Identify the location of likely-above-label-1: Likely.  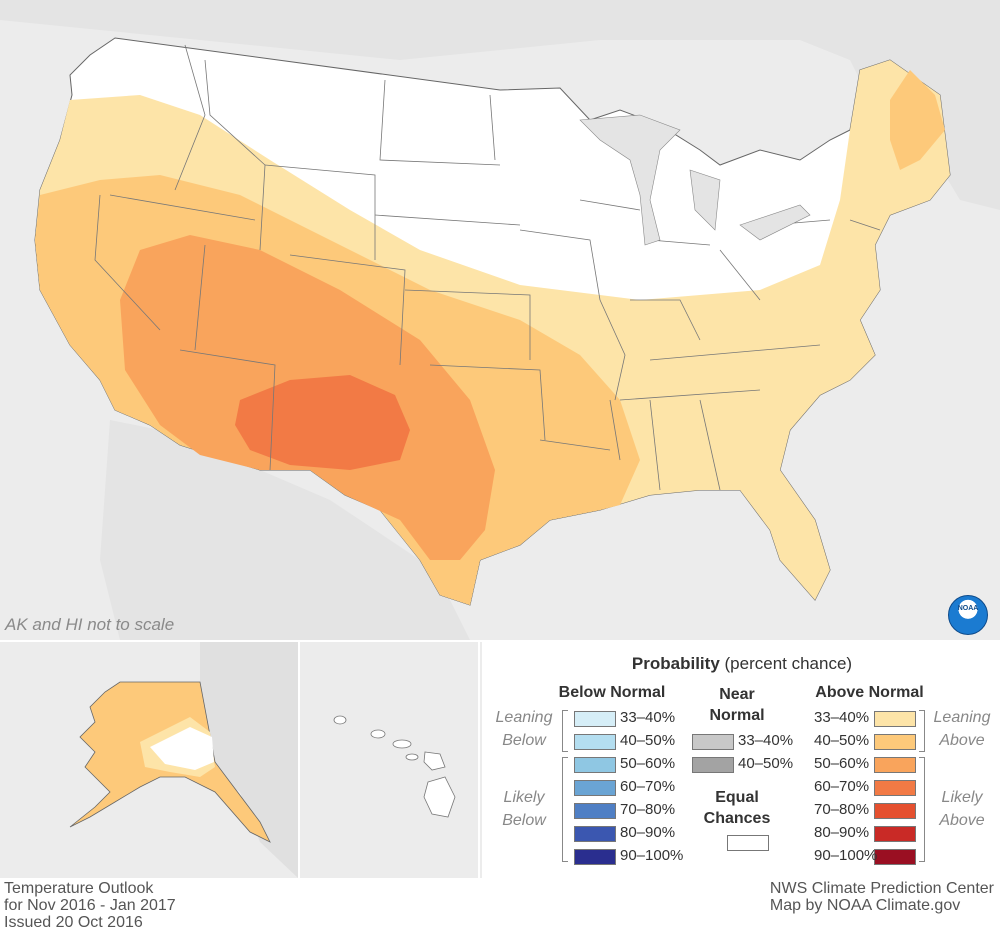
(962, 797).